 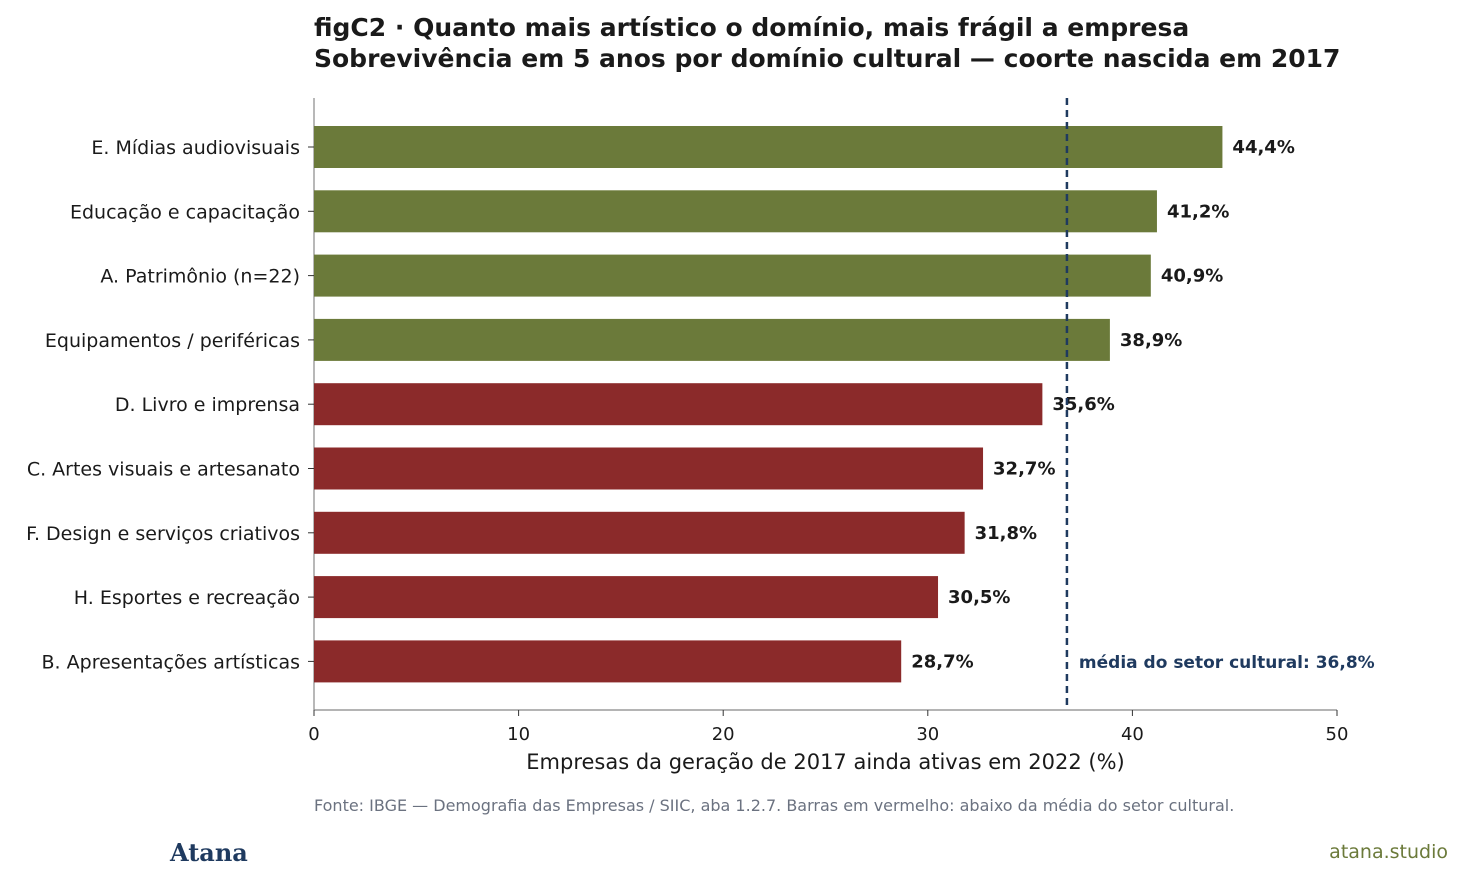 What do you see at coordinates (942, 661) in the screenshot?
I see `data-label: 28,7%` at bounding box center [942, 661].